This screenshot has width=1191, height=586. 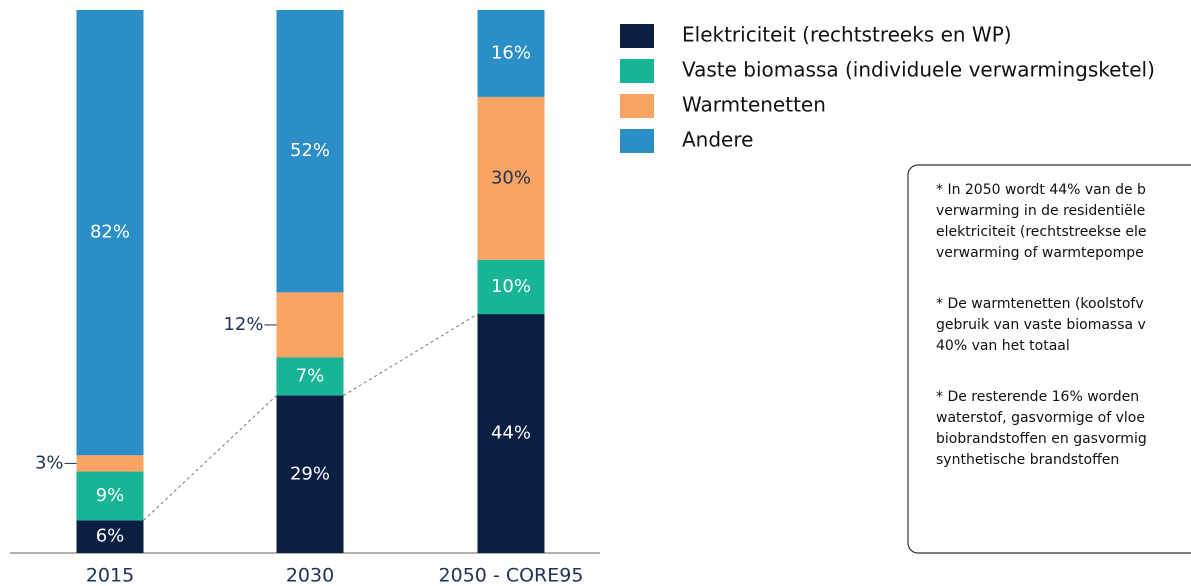 I want to click on value-label: 82%, so click(x=110, y=232).